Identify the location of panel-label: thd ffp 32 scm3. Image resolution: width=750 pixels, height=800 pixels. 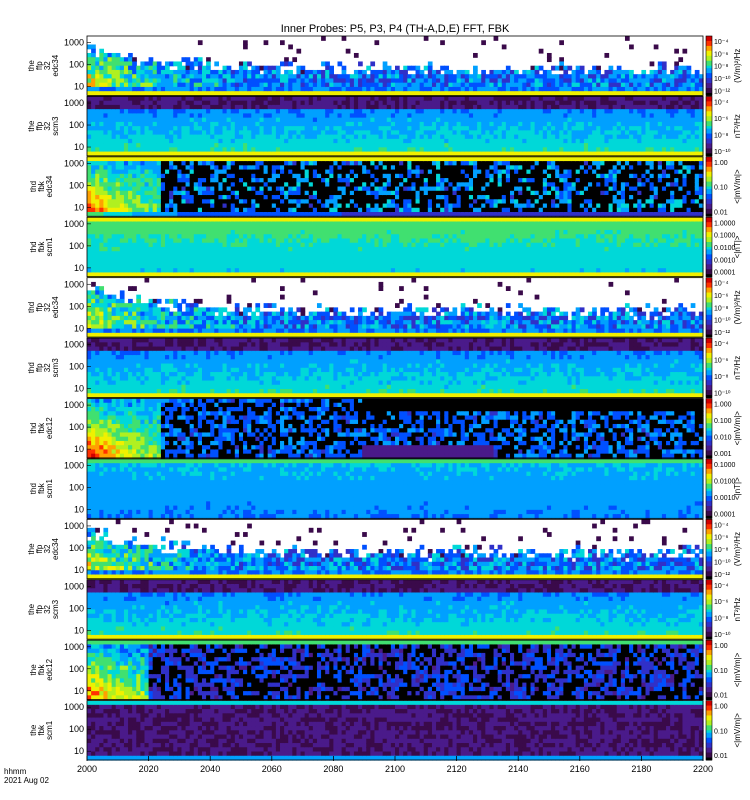
(43, 368).